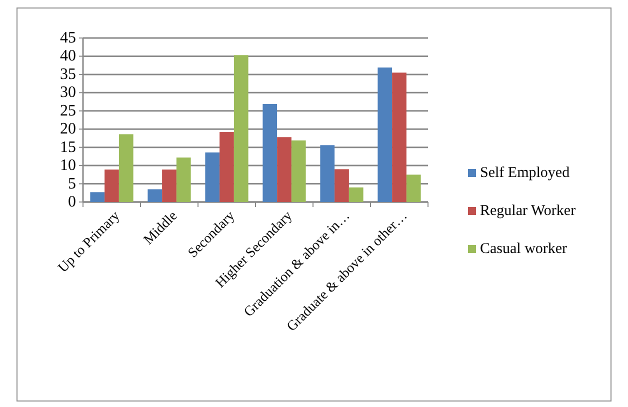 Image resolution: width=628 pixels, height=407 pixels. I want to click on y-tick-label: 5, so click(72, 183).